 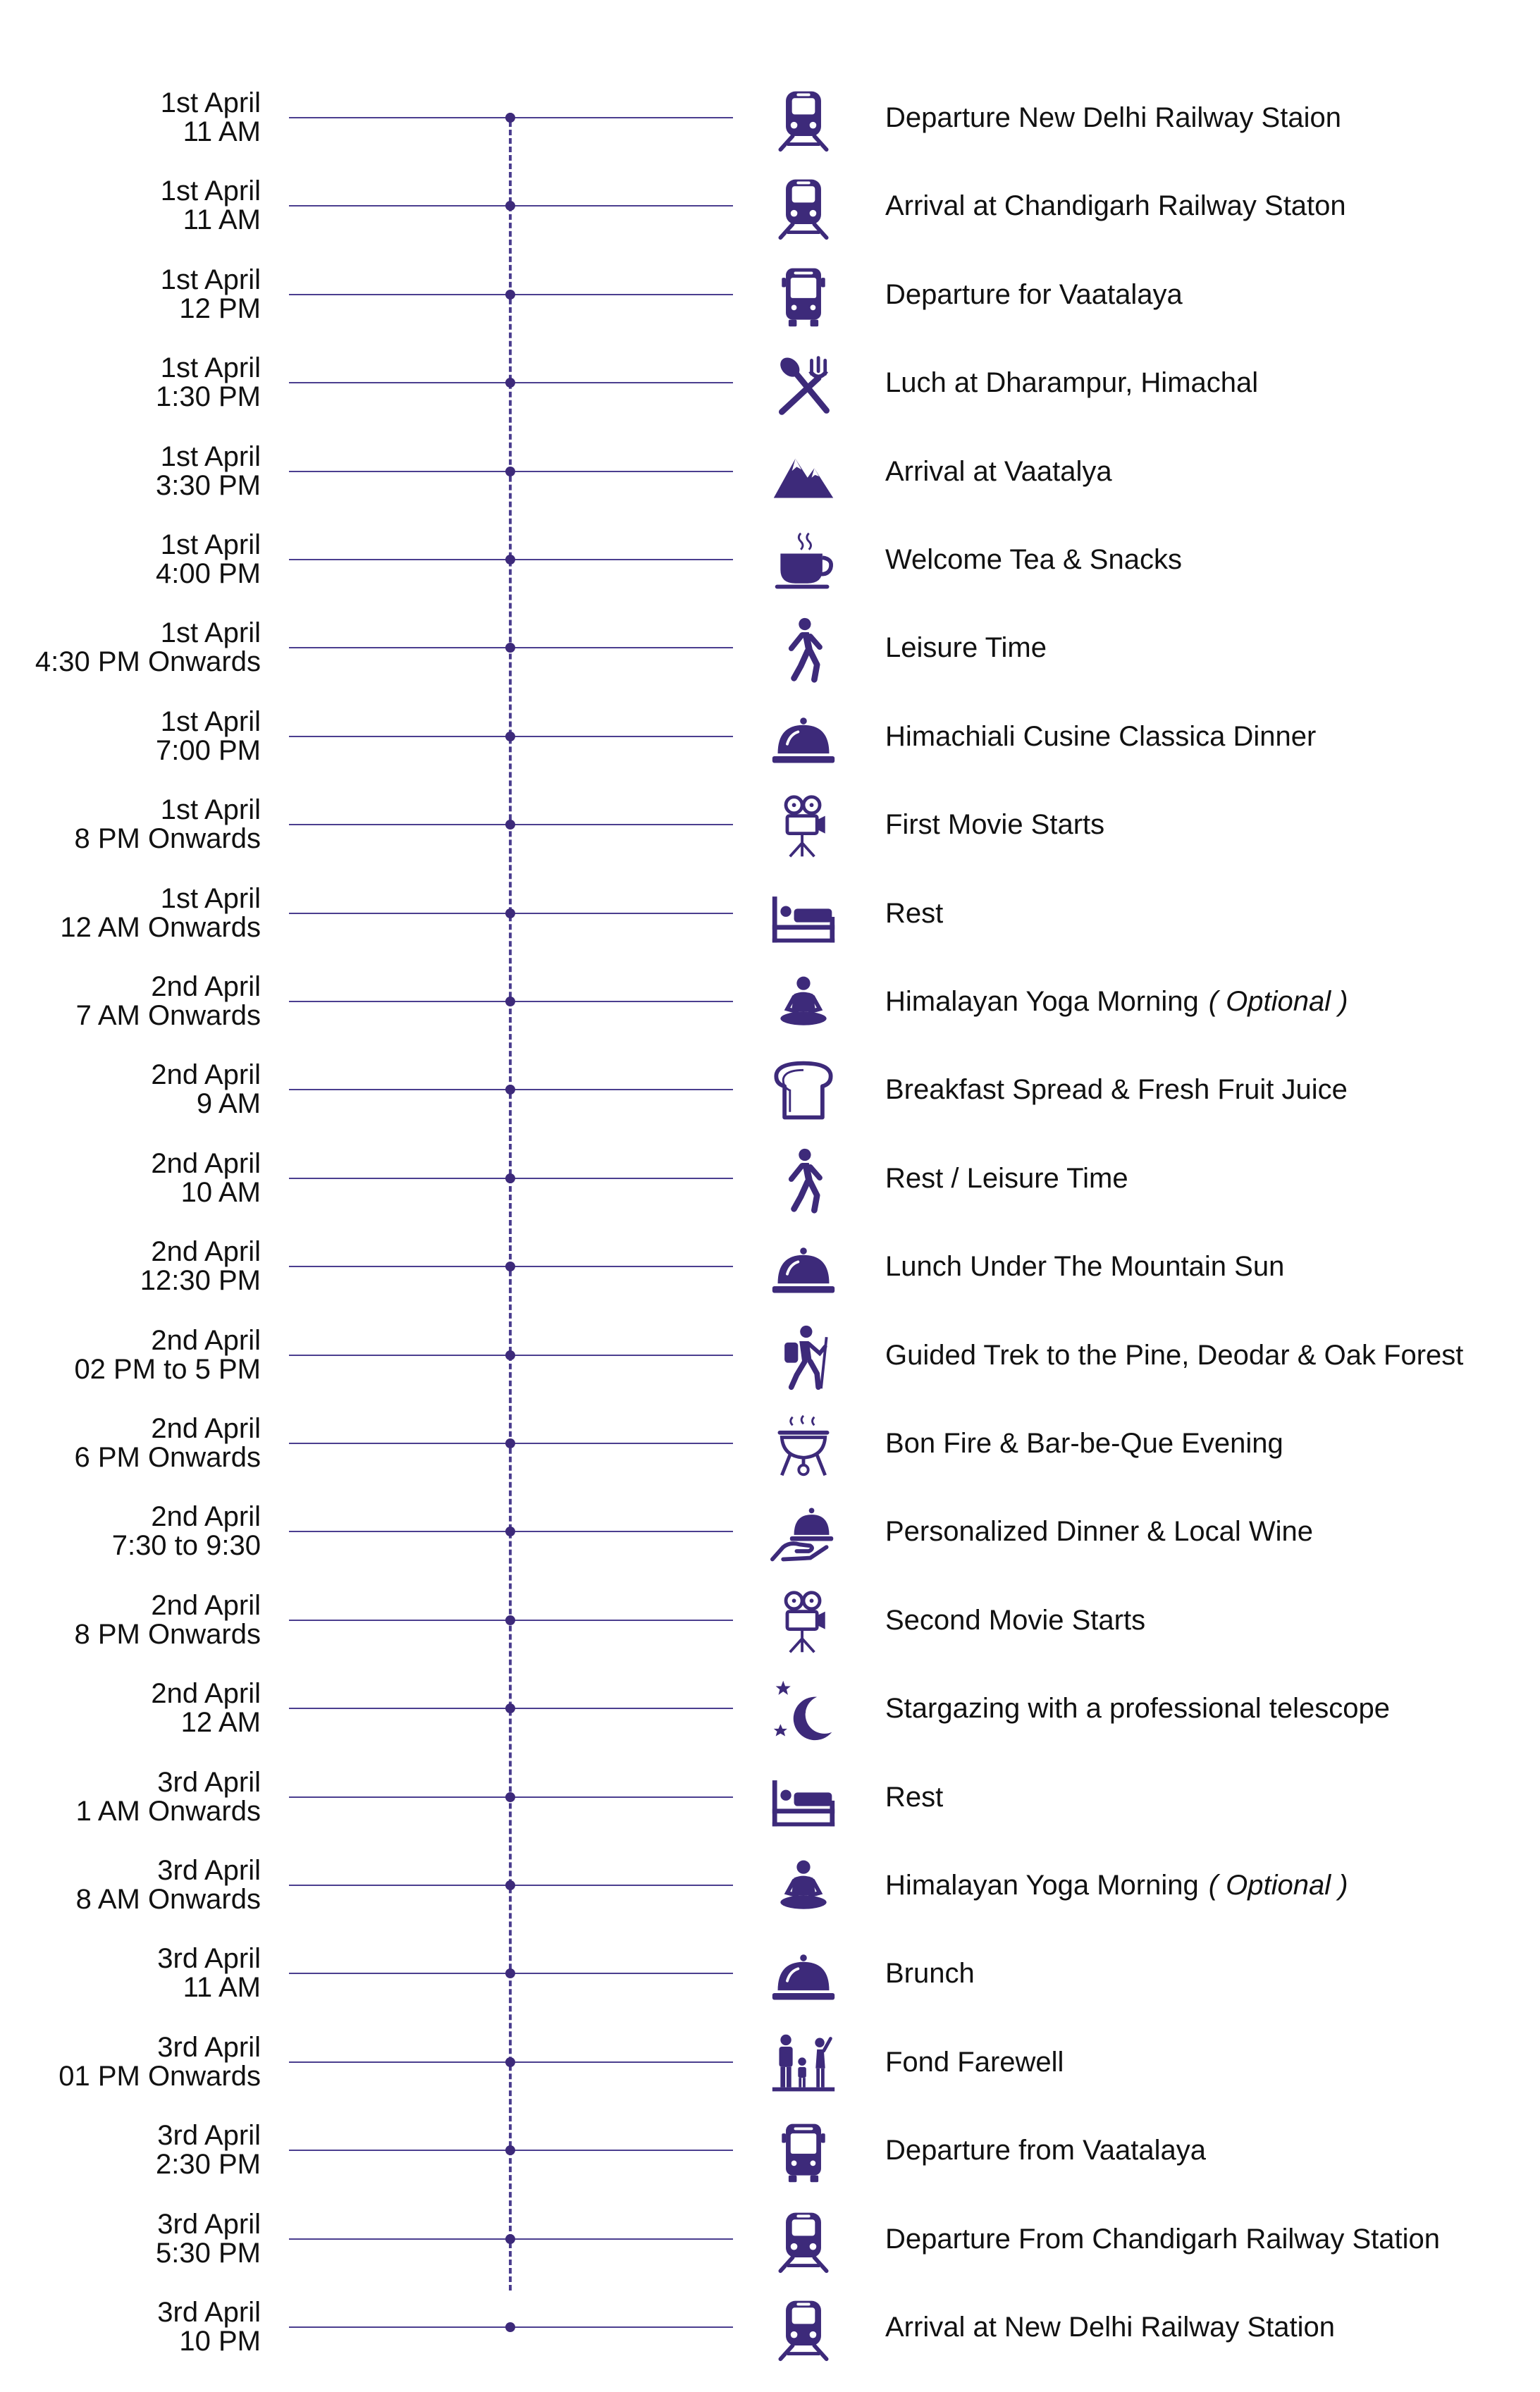 I want to click on activity-label: Himalayan Yoga Morning, so click(x=1042, y=1002).